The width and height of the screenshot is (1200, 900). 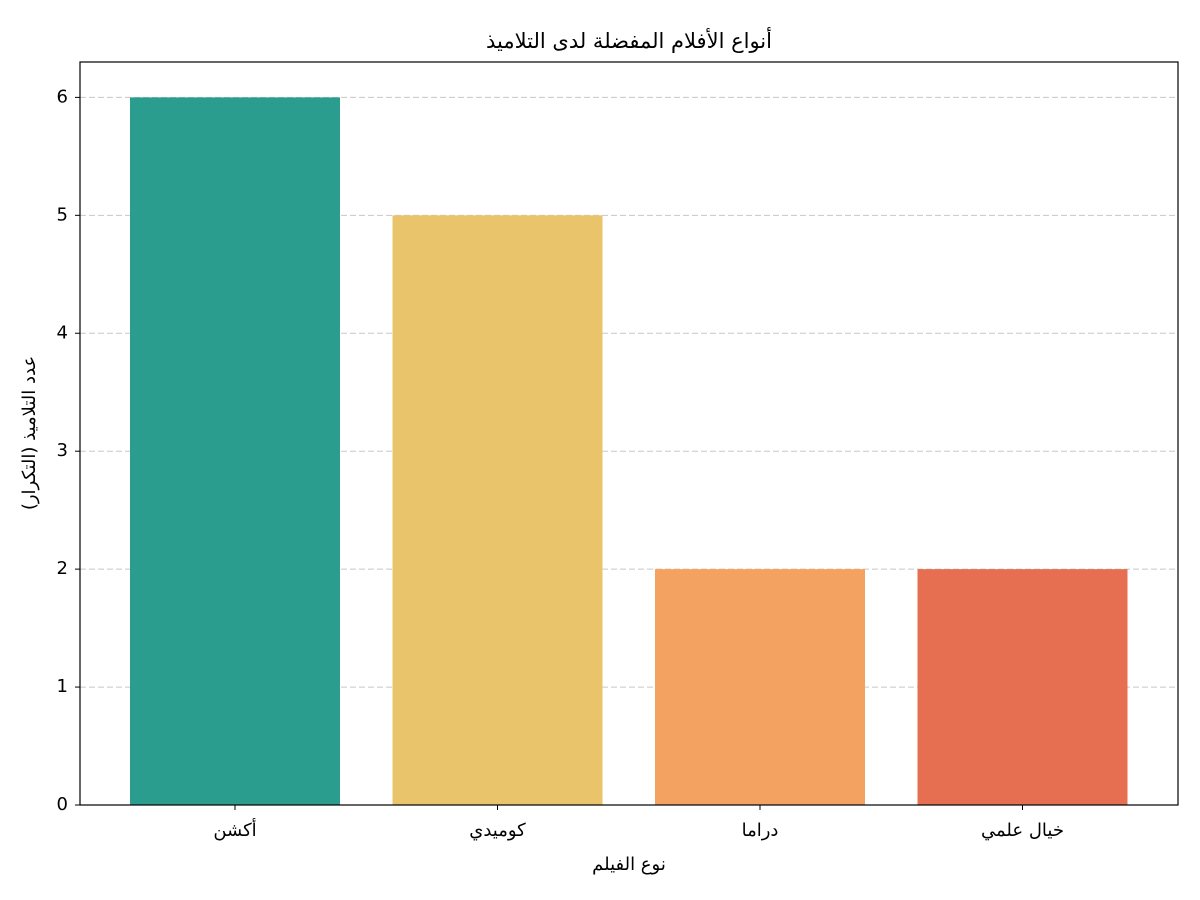 I want to click on x-tick-label: دراما, so click(x=760, y=830).